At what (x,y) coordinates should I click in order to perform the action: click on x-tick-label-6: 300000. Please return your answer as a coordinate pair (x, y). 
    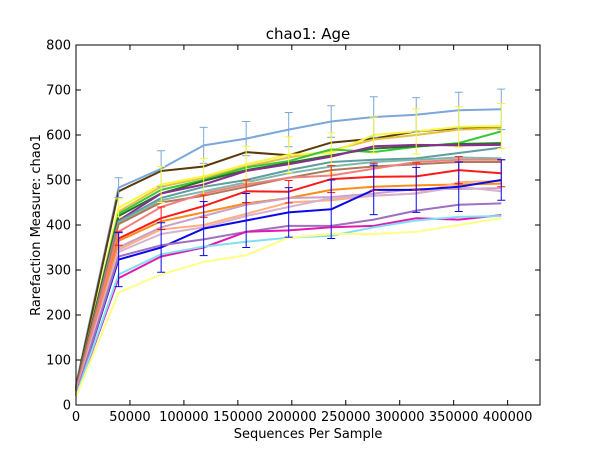
    Looking at the image, I should click on (400, 417).